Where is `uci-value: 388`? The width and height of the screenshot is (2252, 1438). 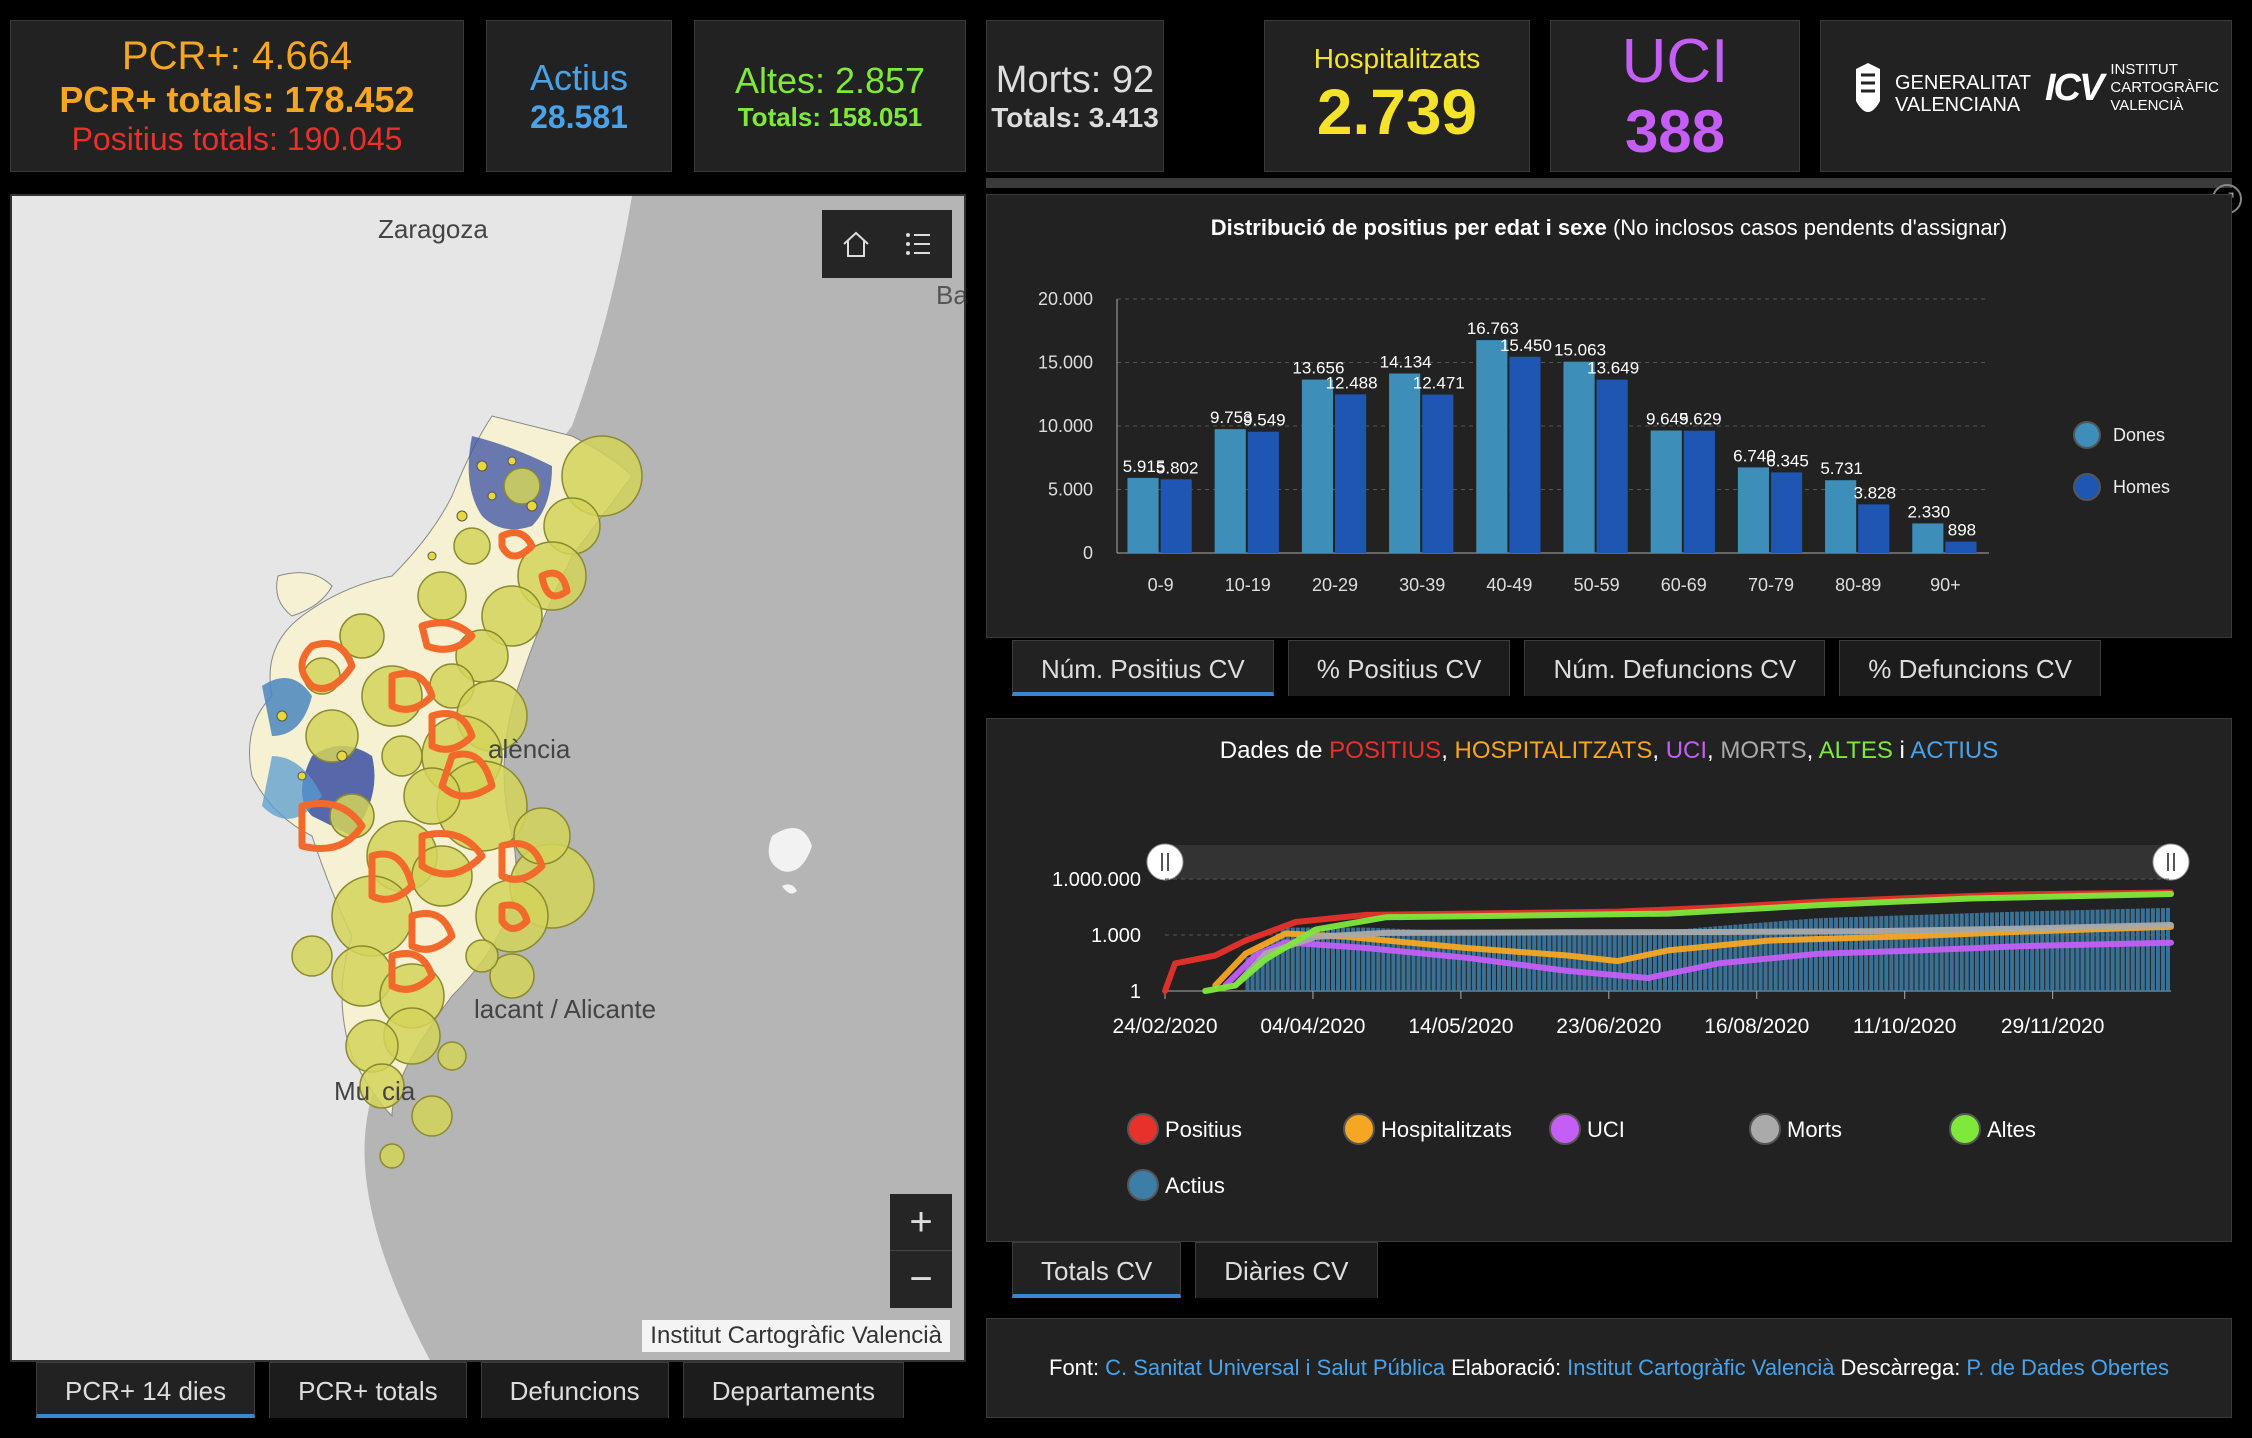
uci-value: 388 is located at coordinates (1675, 131).